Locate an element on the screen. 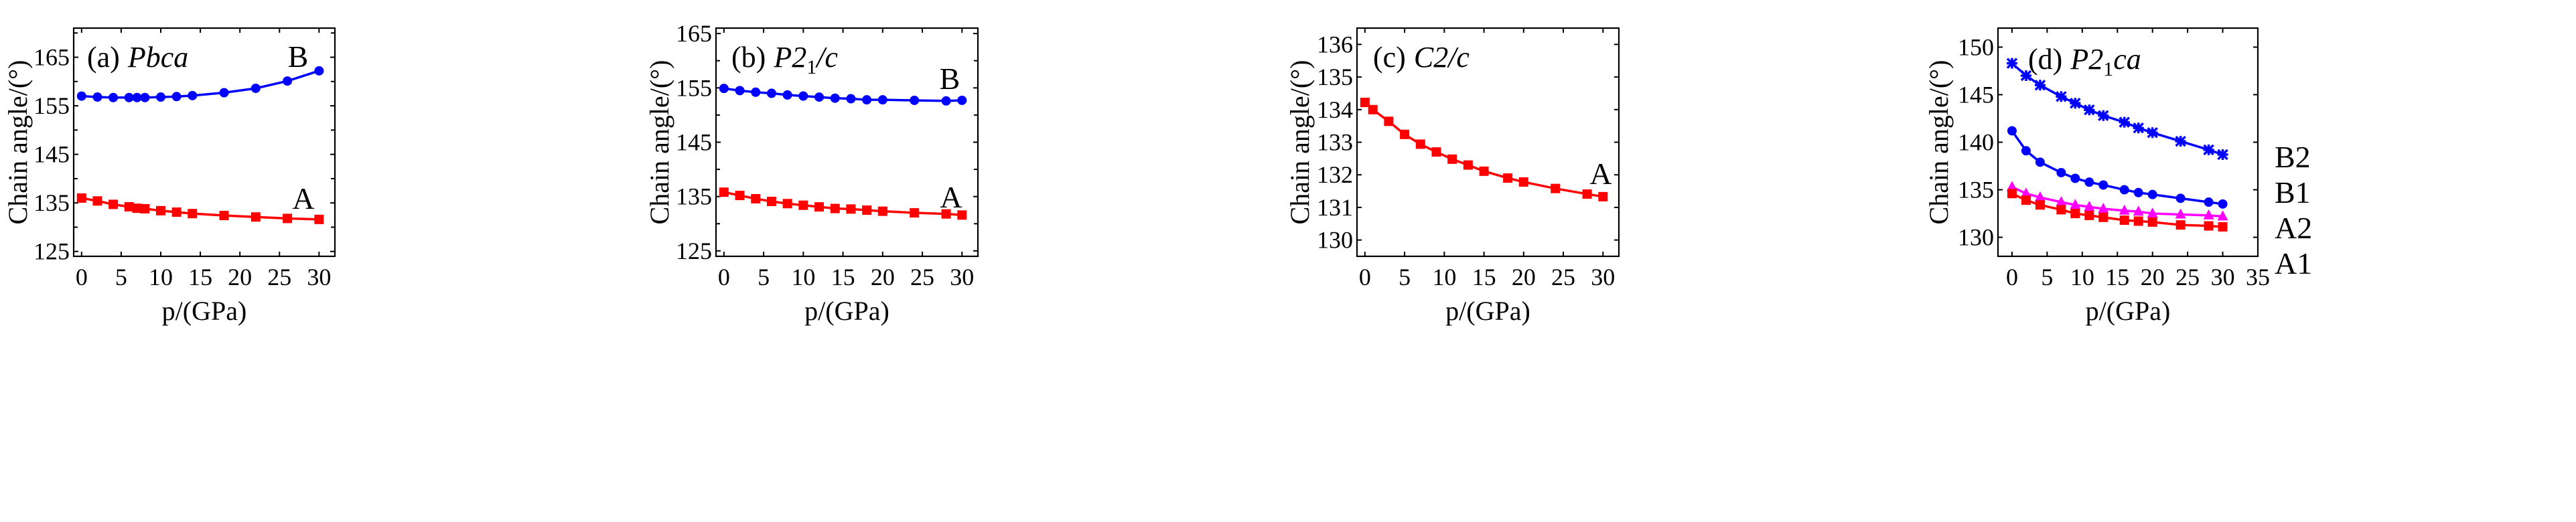 This screenshot has height=522, width=2576. y-tick-label: 136 is located at coordinates (1335, 44).